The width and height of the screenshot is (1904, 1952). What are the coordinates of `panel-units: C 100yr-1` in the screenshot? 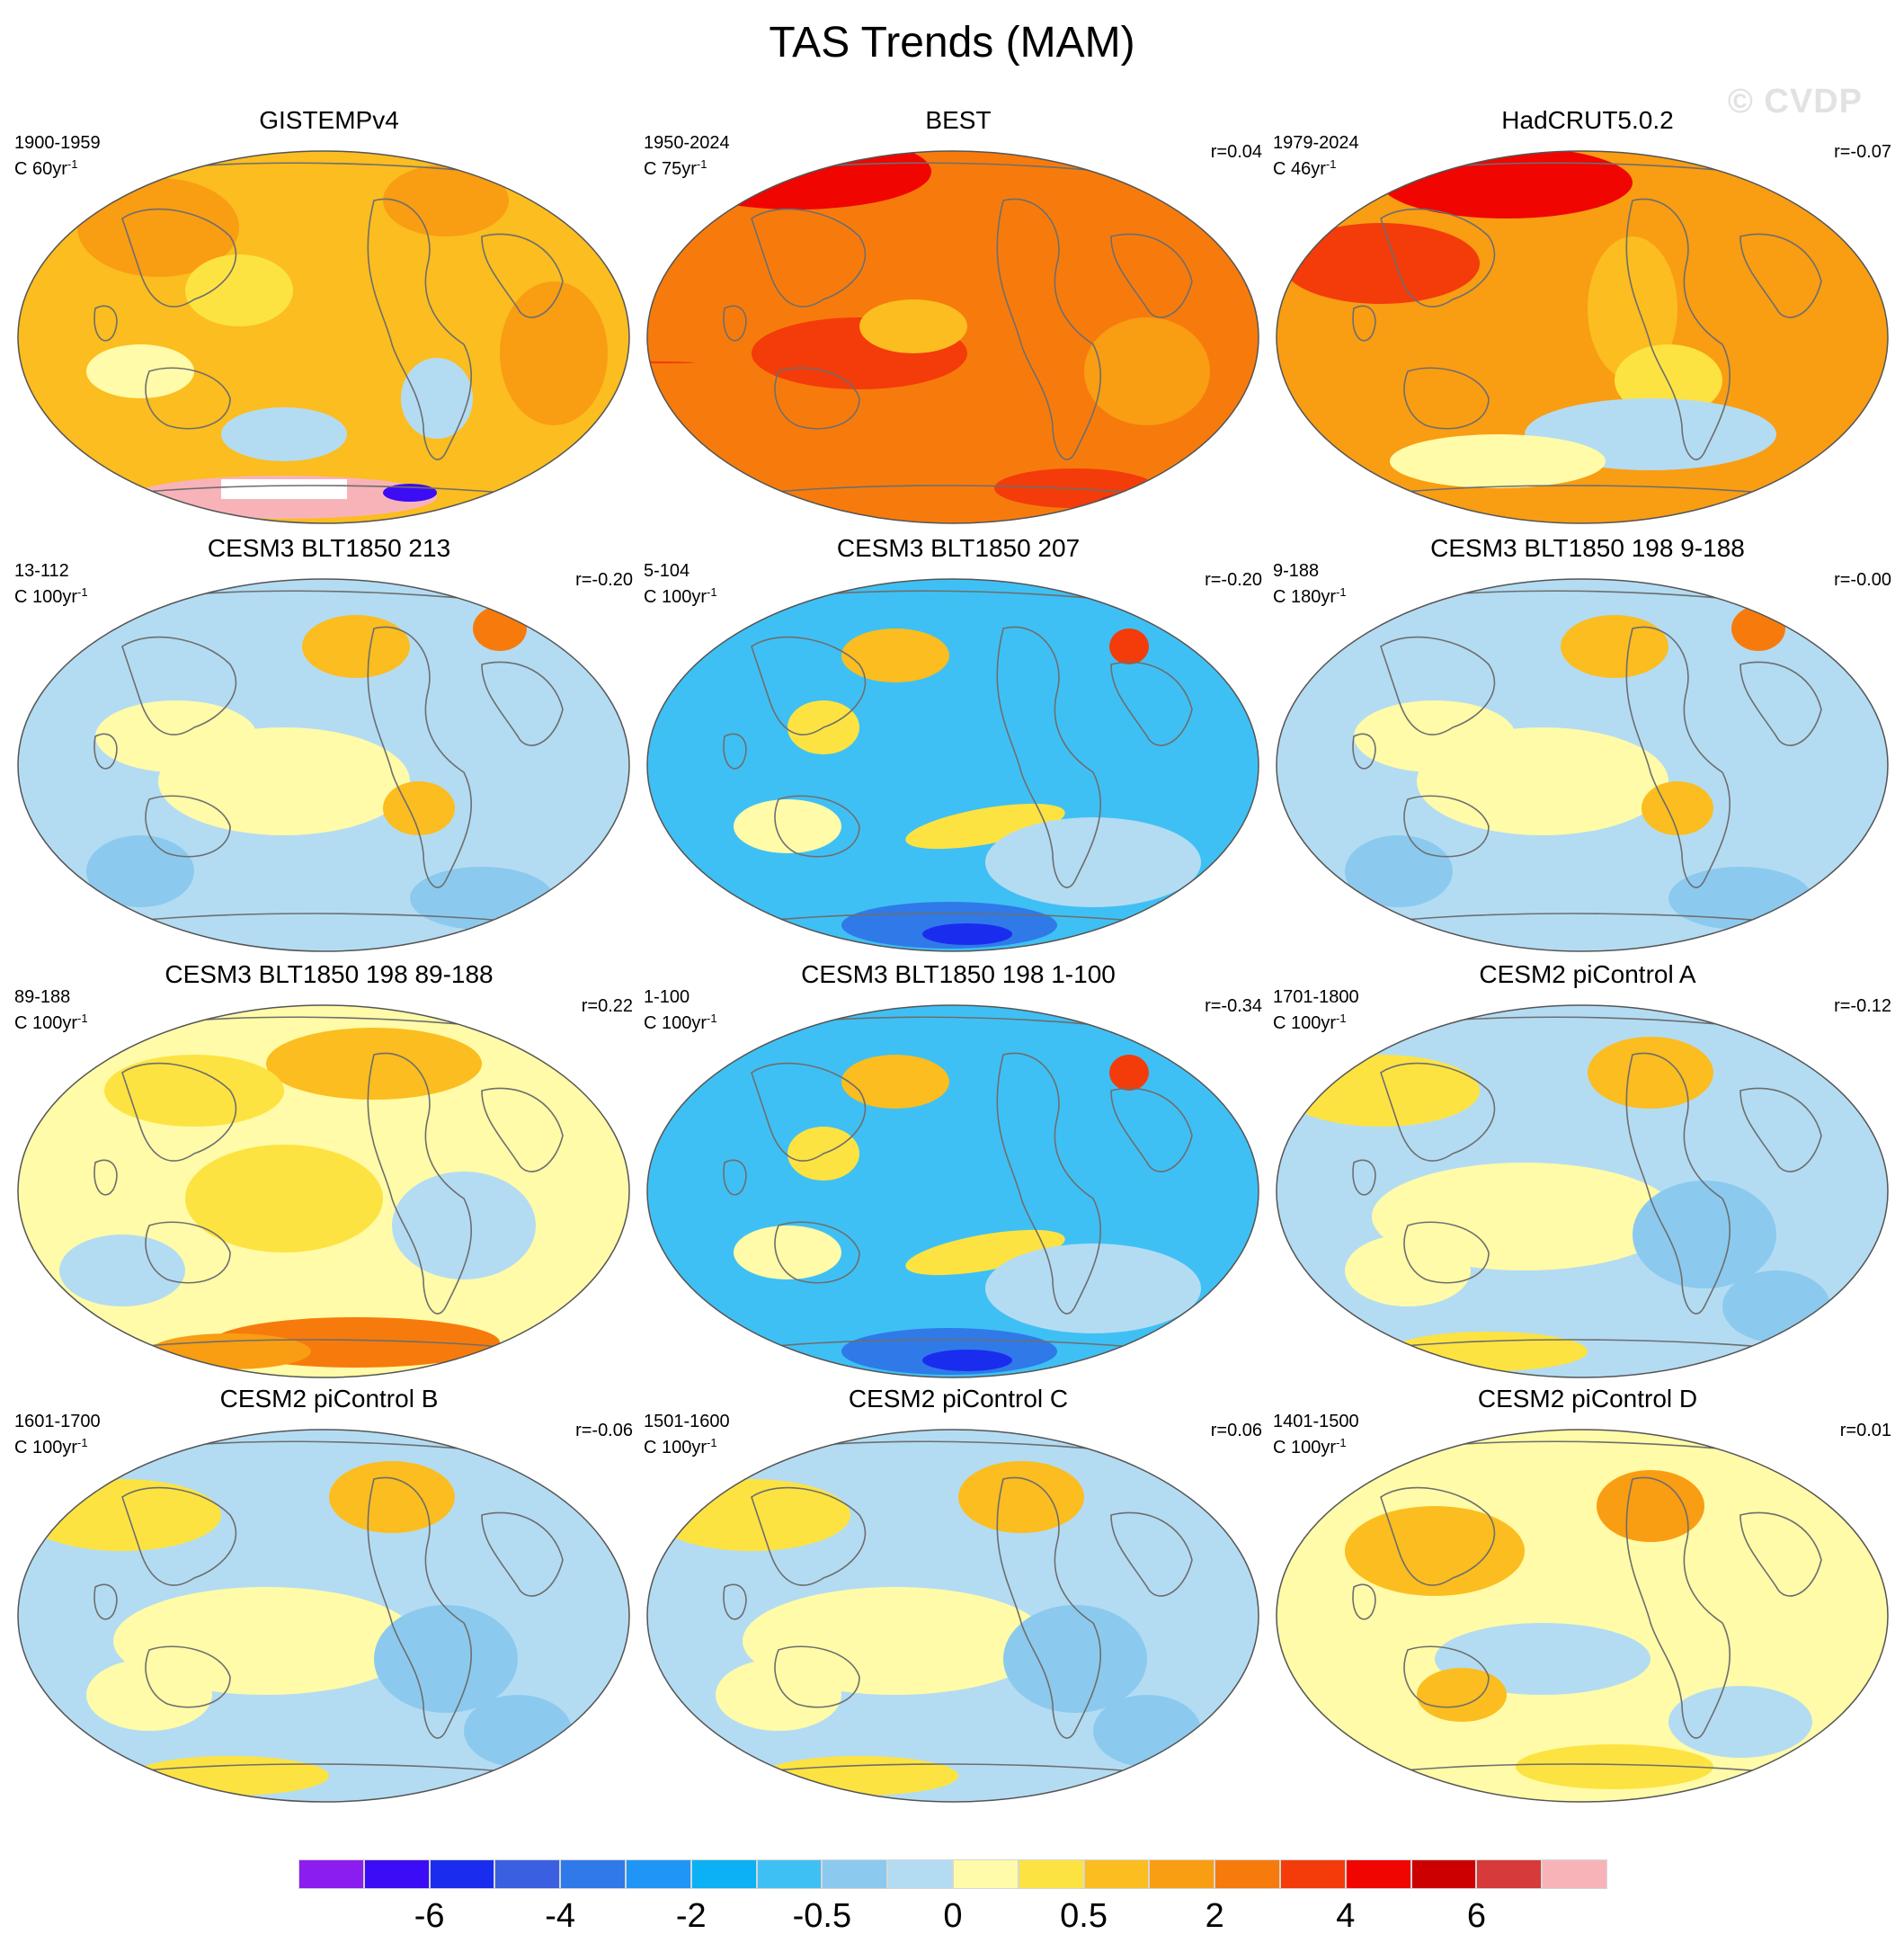 It's located at (680, 595).